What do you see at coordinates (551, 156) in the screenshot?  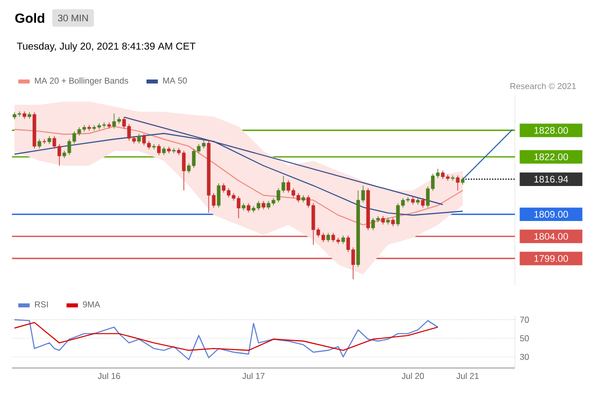 I see `y-tick-label: 1822.00` at bounding box center [551, 156].